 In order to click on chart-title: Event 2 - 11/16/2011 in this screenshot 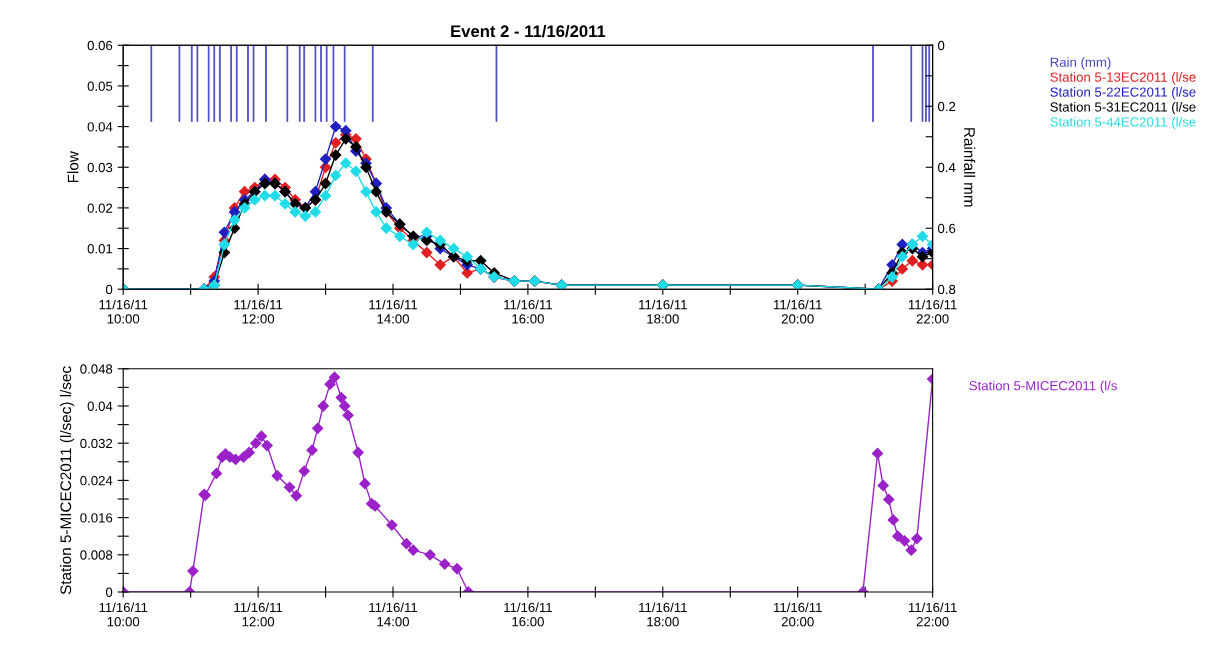, I will do `click(528, 31)`.